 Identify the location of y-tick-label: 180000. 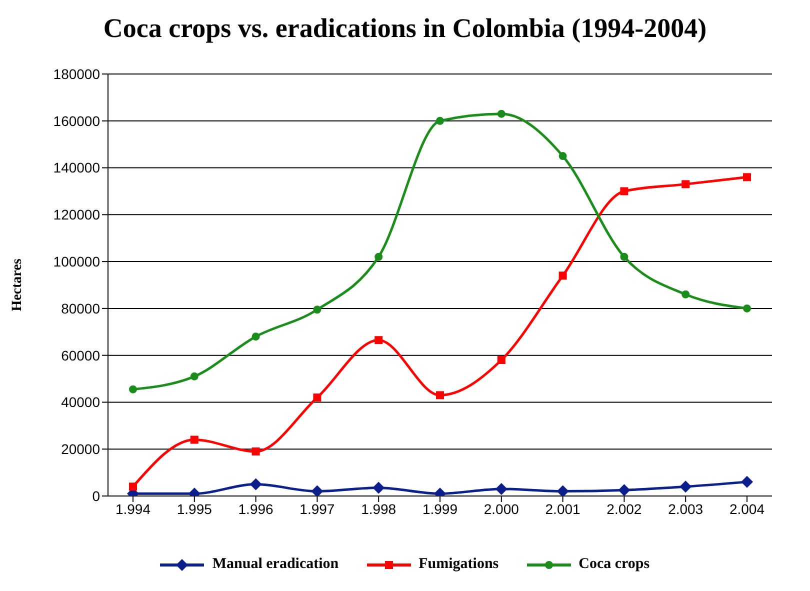
(76, 74).